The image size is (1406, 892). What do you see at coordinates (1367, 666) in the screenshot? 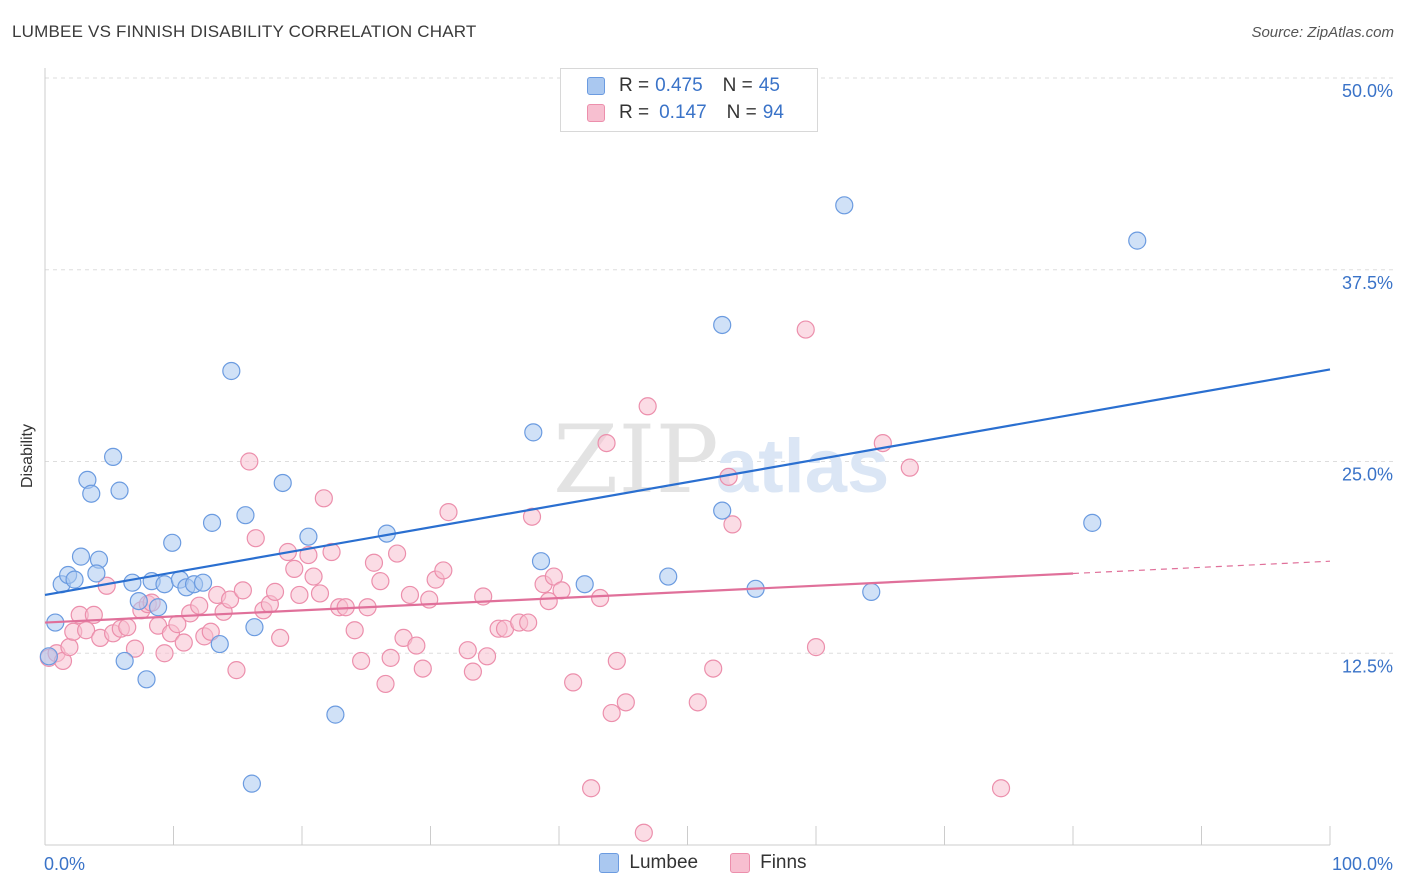
I see `y-tick-label: 12.5%` at bounding box center [1367, 666].